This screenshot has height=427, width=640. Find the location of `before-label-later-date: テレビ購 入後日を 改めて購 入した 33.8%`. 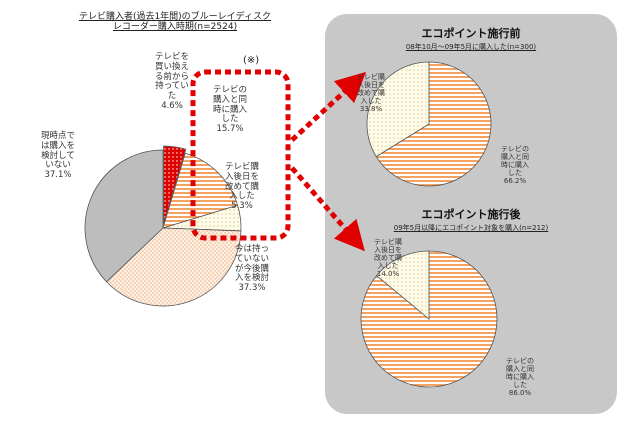

before-label-later-date: テレビ購 入後日を 改めて購 入した 33.8% is located at coordinates (371, 93).